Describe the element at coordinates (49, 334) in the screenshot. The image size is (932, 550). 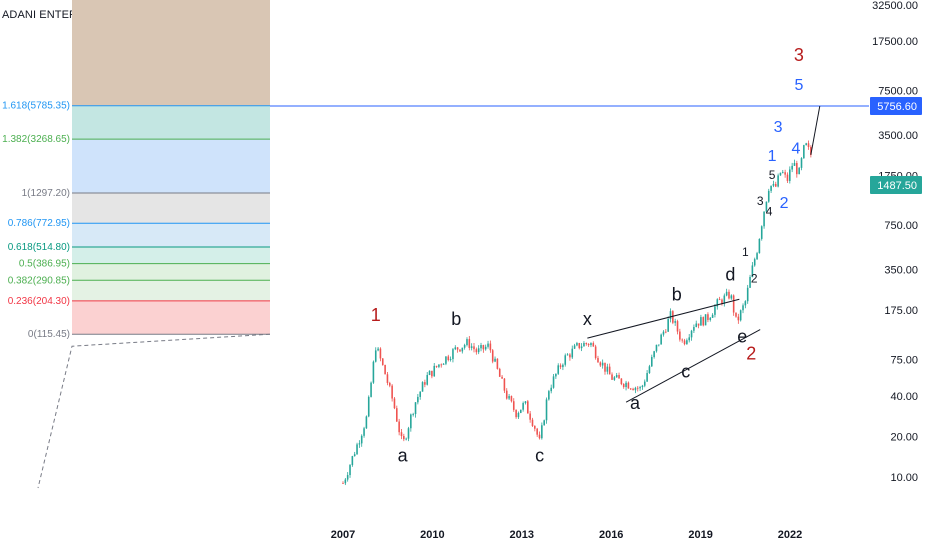
I see `fib-level-label: 0(115.45)` at that location.